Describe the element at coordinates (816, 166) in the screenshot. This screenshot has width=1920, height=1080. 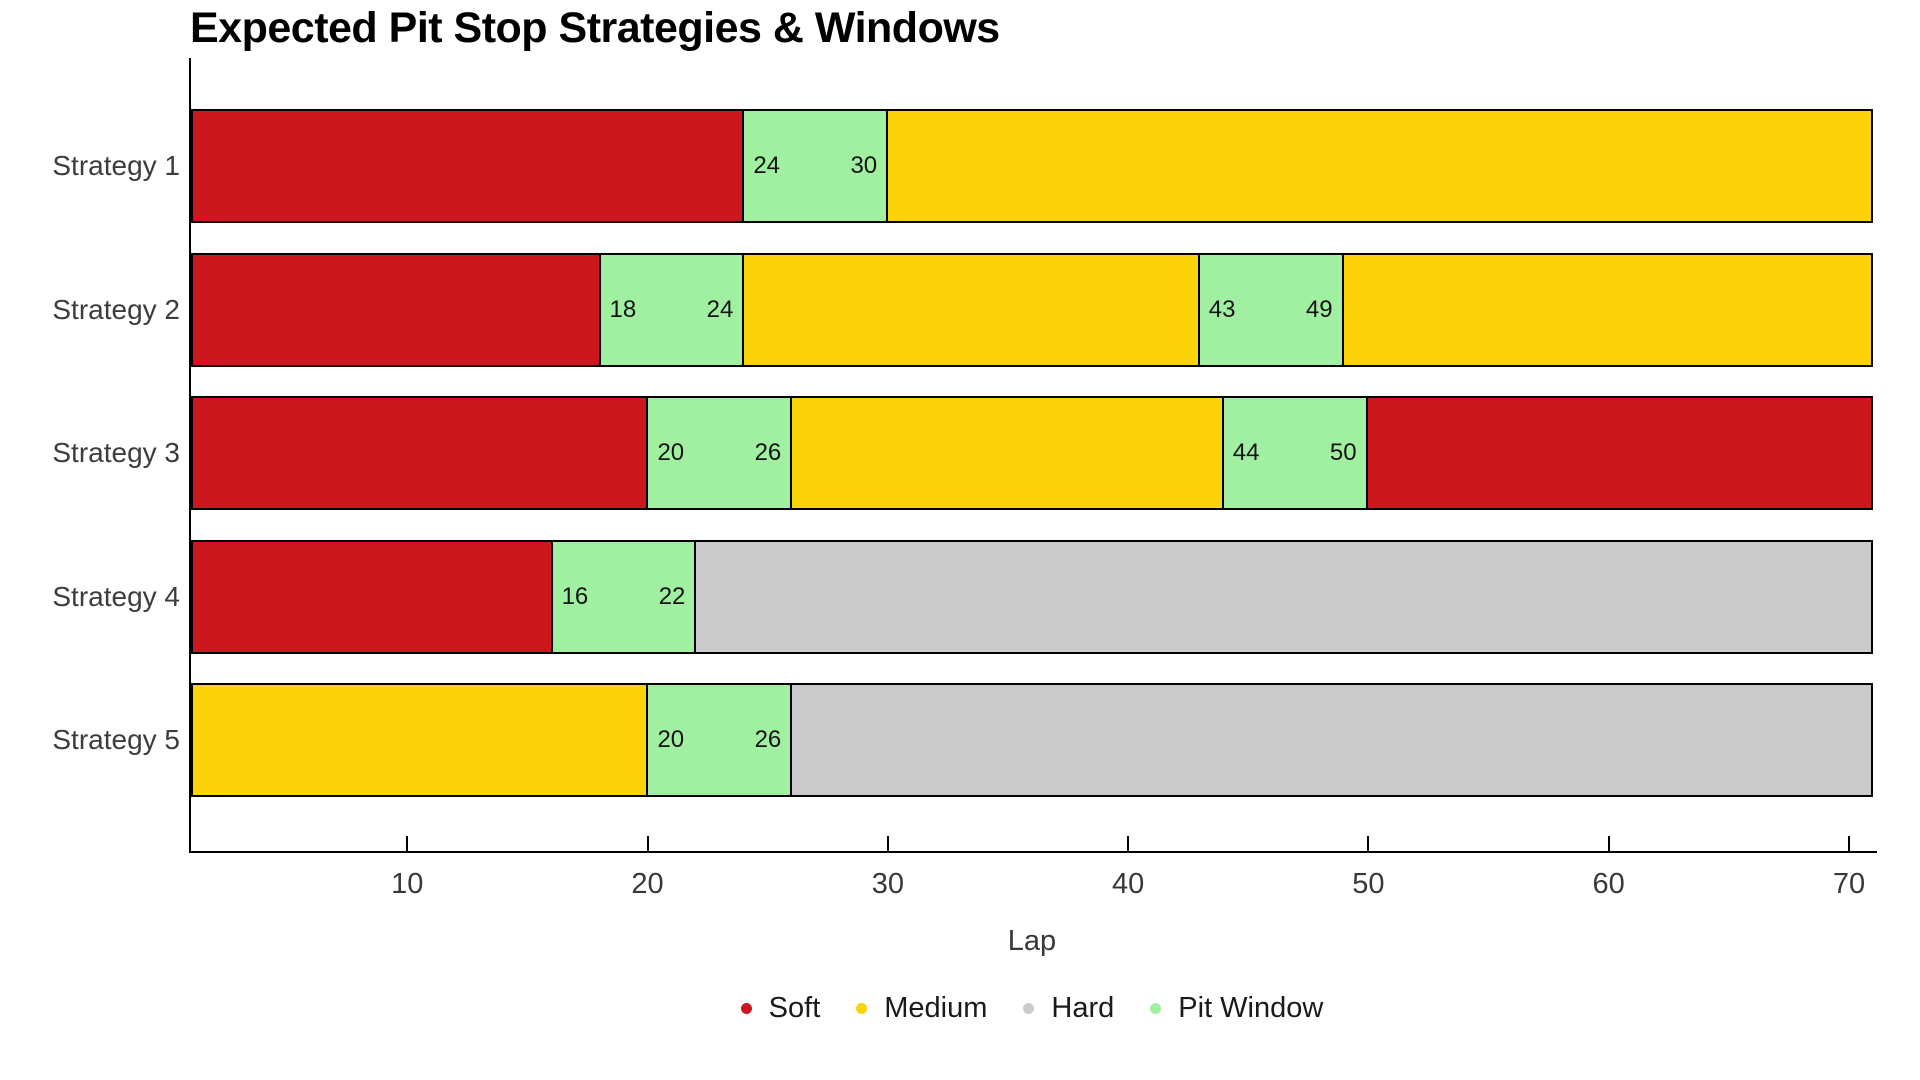
I see `pit-window-segment: 24 30` at that location.